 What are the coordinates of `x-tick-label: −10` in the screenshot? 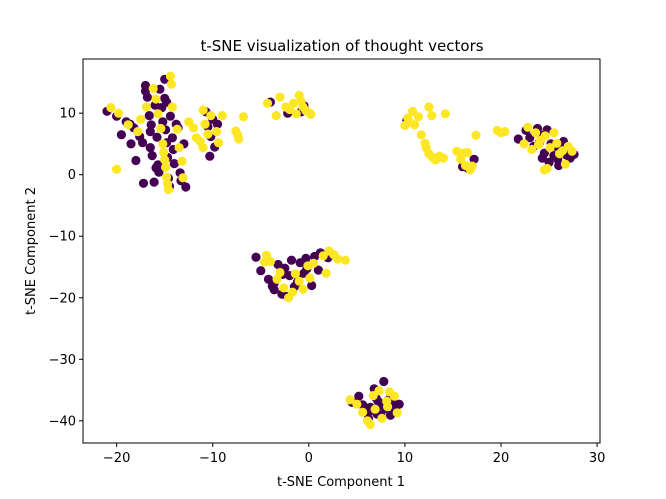 It's located at (212, 458).